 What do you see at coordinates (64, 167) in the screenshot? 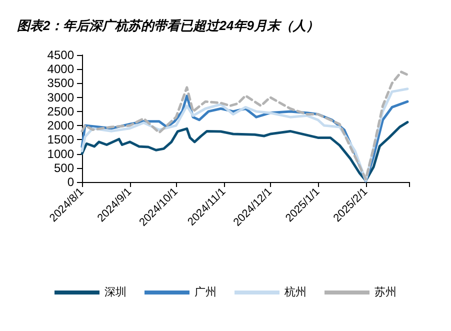
I see `y-tick-label: 500` at bounding box center [64, 167].